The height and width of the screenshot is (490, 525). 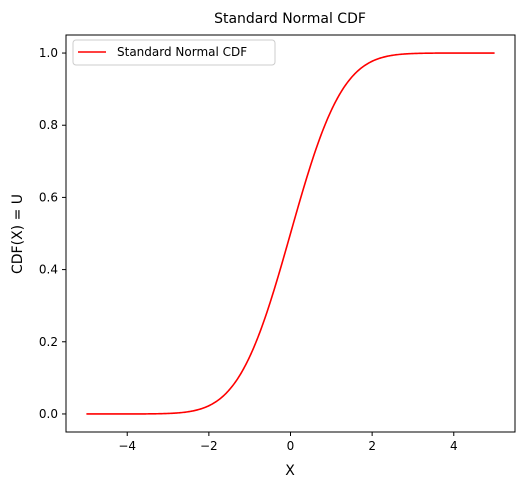 I want to click on x-tick-label: −4, so click(x=127, y=446).